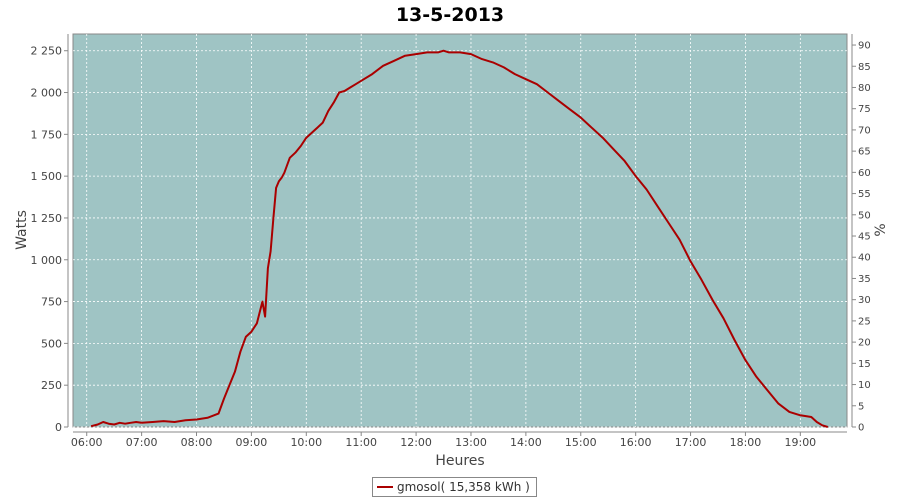 This screenshot has height=500, width=900. Describe the element at coordinates (197, 442) in the screenshot. I see `x-tick-label: 08:00` at that location.